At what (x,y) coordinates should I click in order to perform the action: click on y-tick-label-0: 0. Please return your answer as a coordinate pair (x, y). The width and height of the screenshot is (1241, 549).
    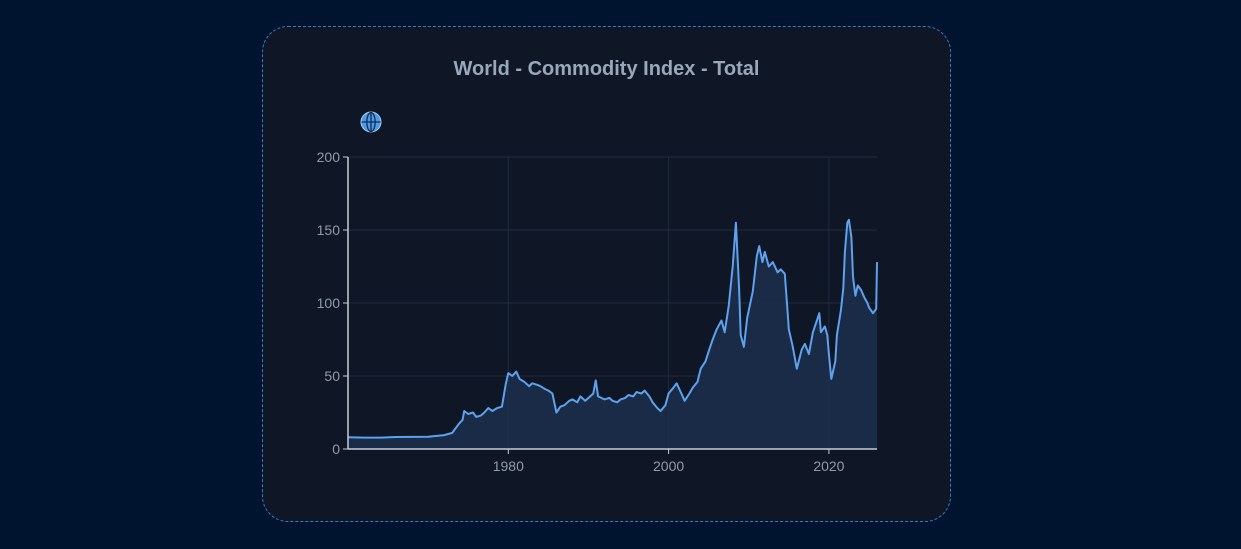
    Looking at the image, I should click on (336, 449).